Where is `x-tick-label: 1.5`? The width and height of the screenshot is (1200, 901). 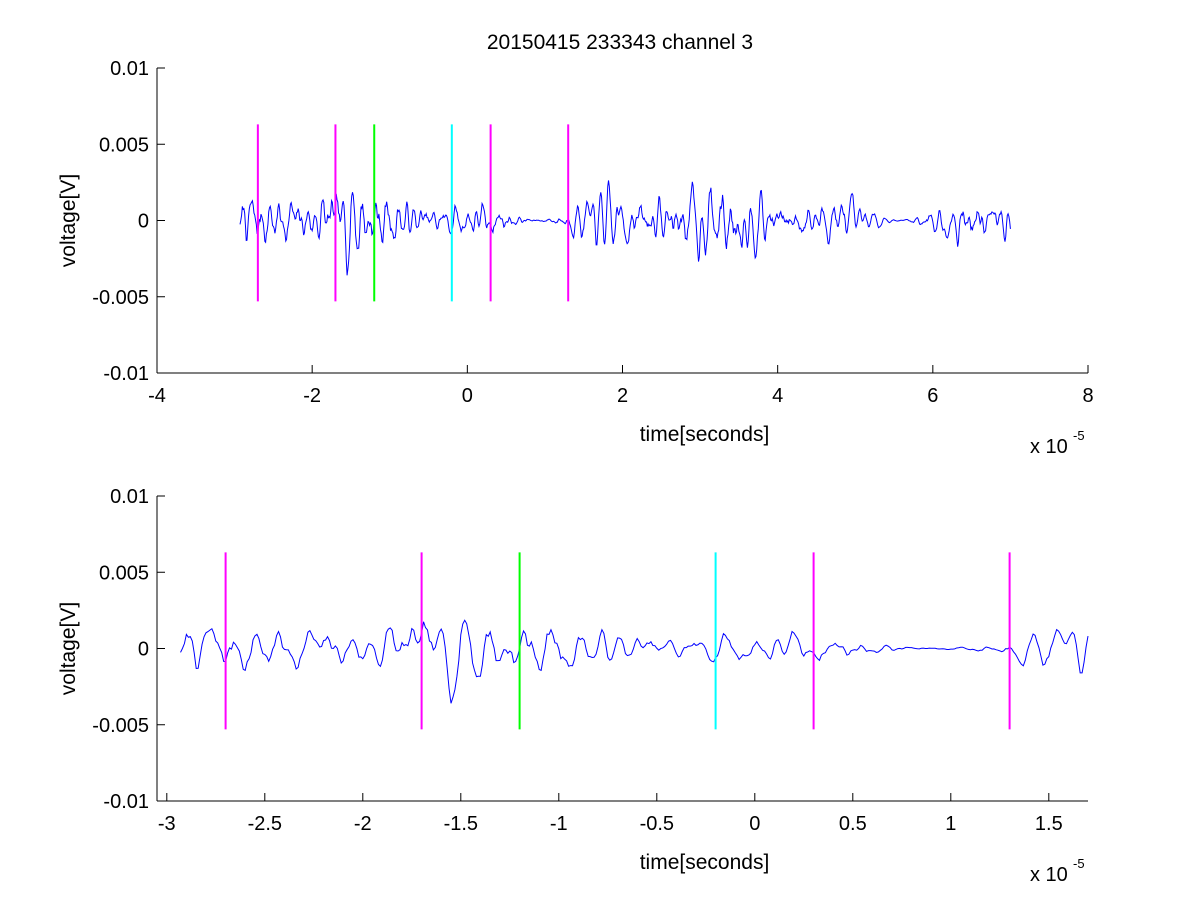
x-tick-label: 1.5 is located at coordinates (1049, 824).